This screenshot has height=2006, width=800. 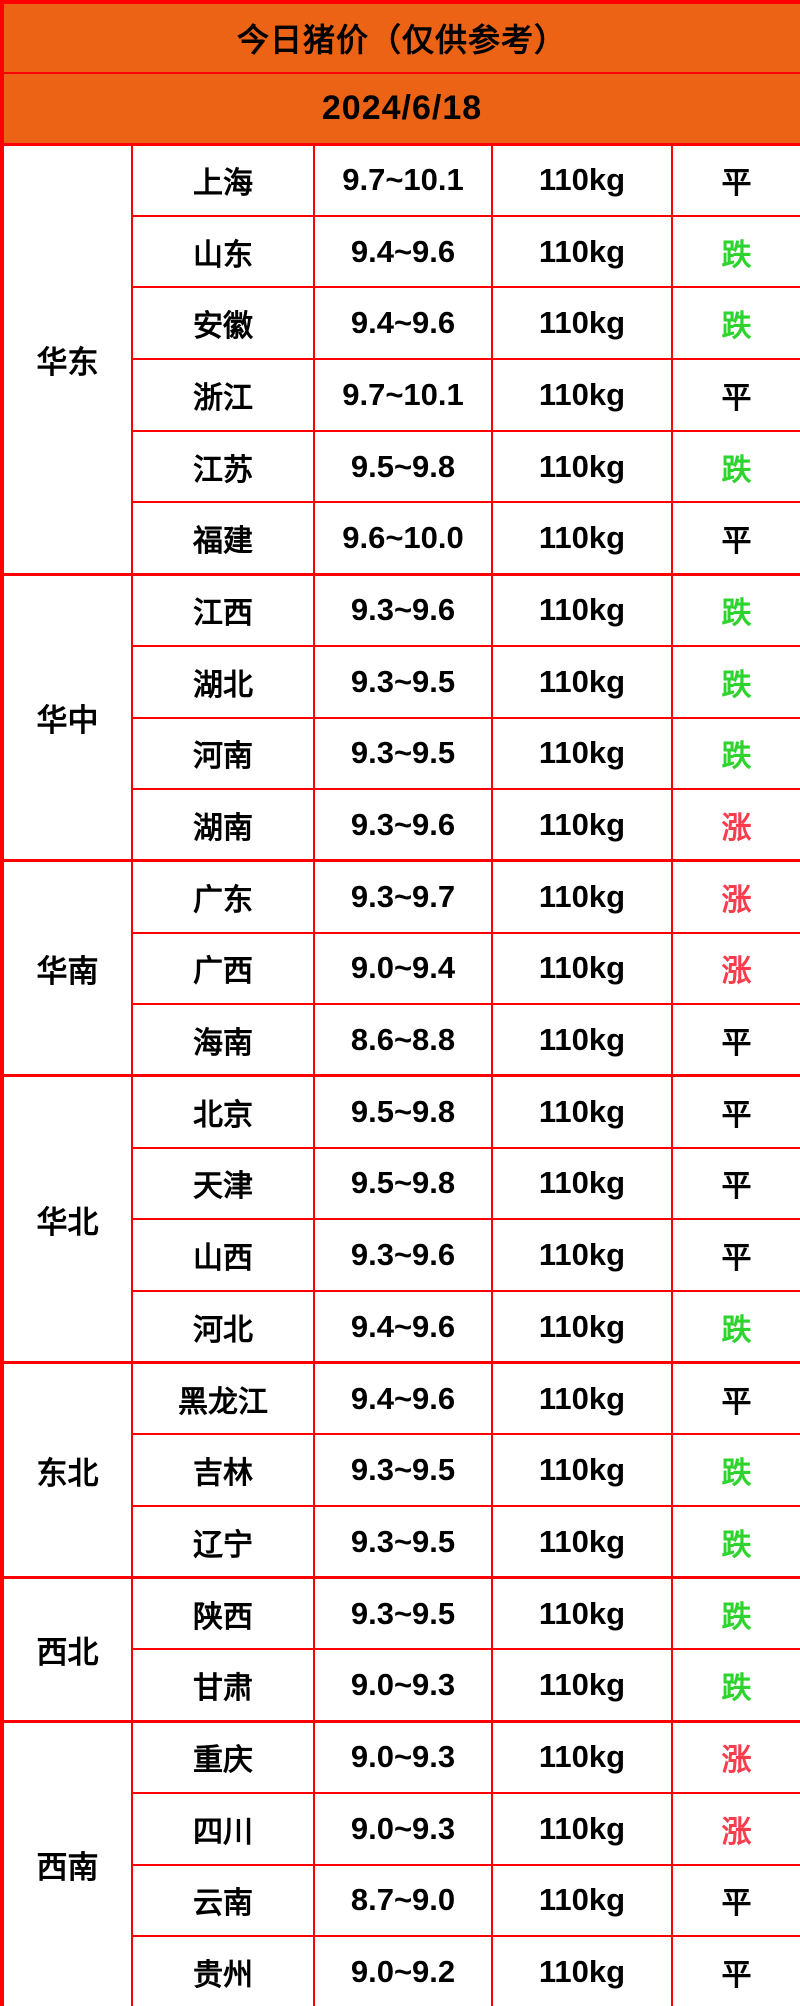 I want to click on price-cell: 9.0~9.3, so click(x=403, y=1828).